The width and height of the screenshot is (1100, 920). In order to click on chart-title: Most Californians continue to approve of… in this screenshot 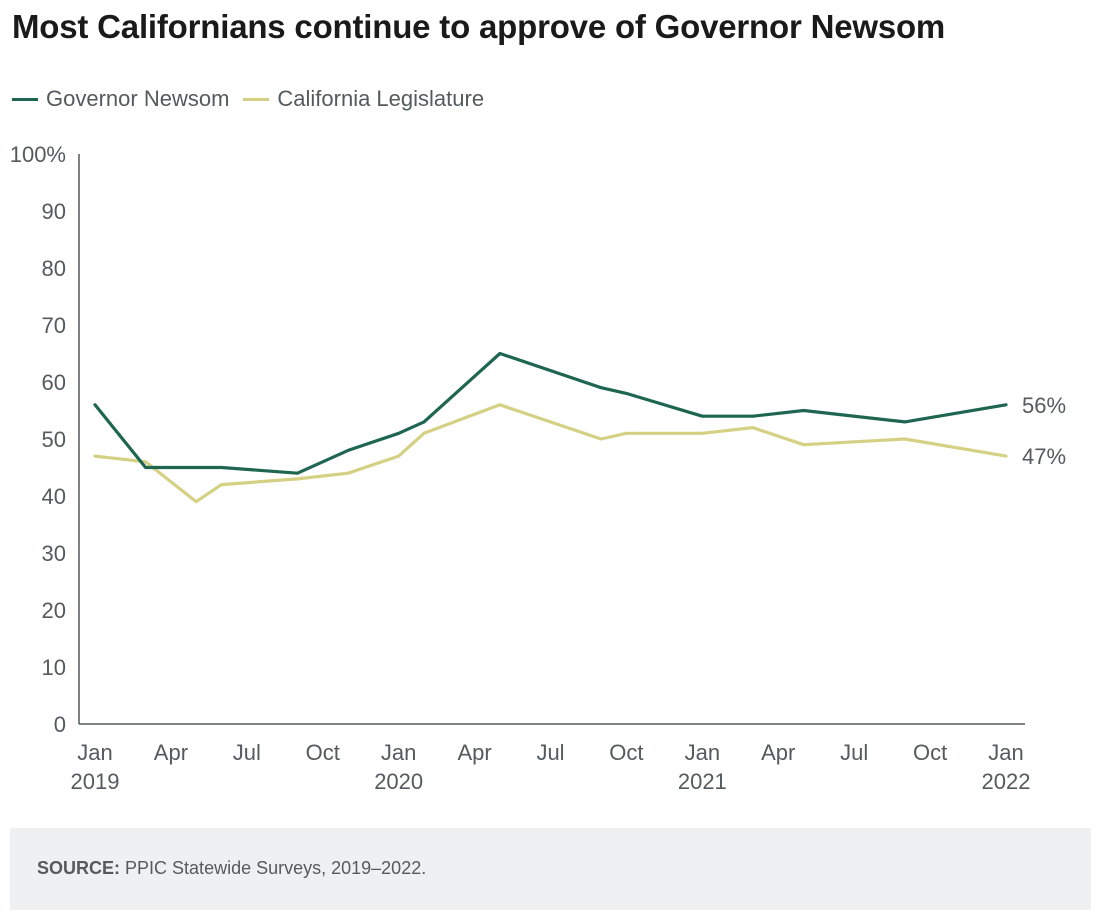, I will do `click(479, 26)`.